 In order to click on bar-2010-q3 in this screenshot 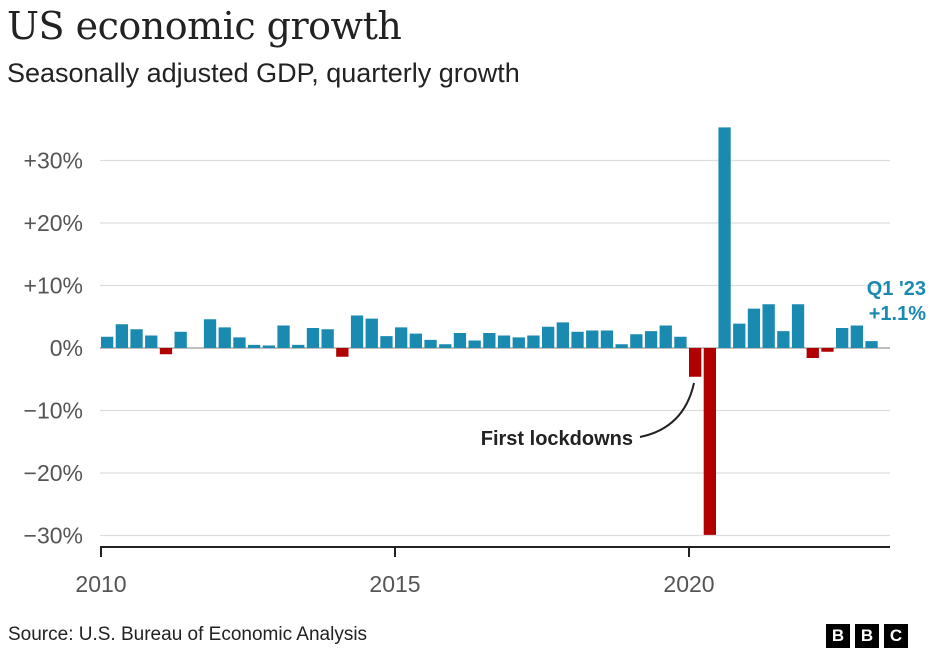, I will do `click(136, 338)`.